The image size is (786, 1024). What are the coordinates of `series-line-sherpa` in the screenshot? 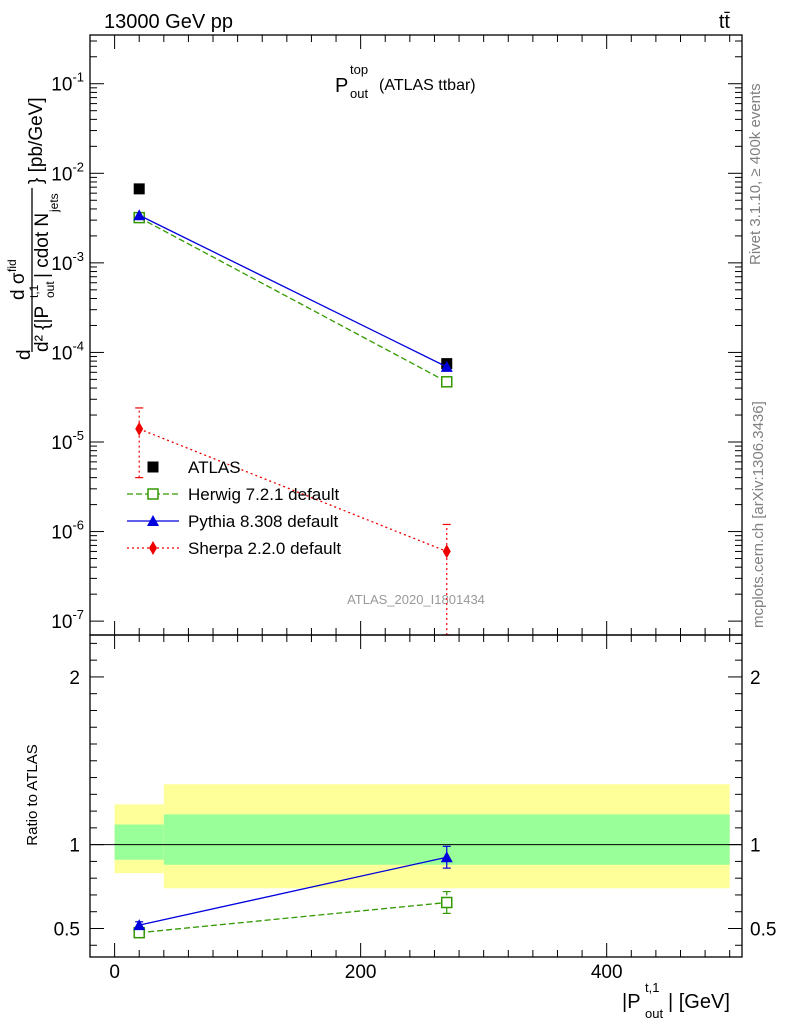 It's located at (292, 490).